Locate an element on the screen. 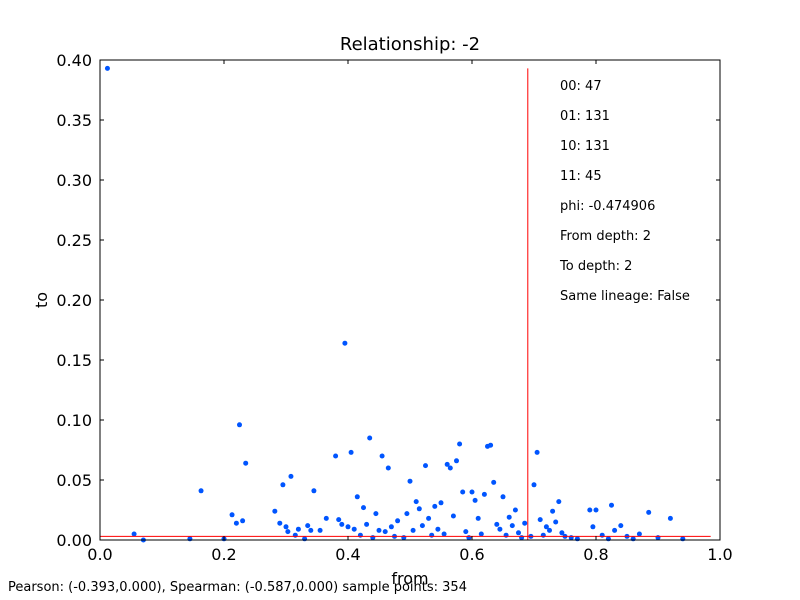 This screenshot has width=800, height=600. y-axis-label: to is located at coordinates (41, 300).